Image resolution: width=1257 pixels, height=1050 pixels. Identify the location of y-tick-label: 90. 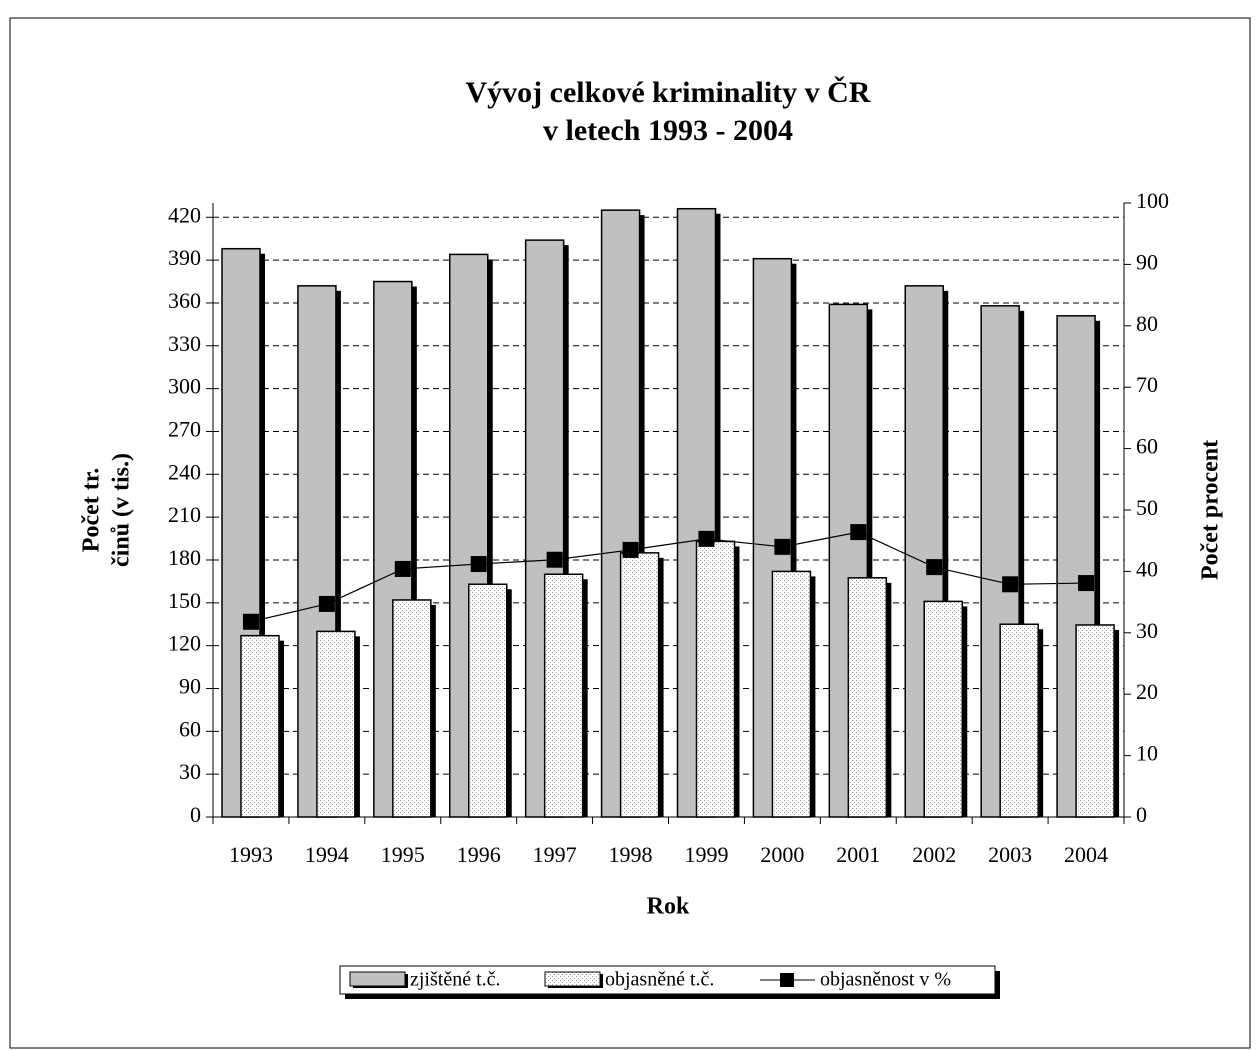
(190, 686).